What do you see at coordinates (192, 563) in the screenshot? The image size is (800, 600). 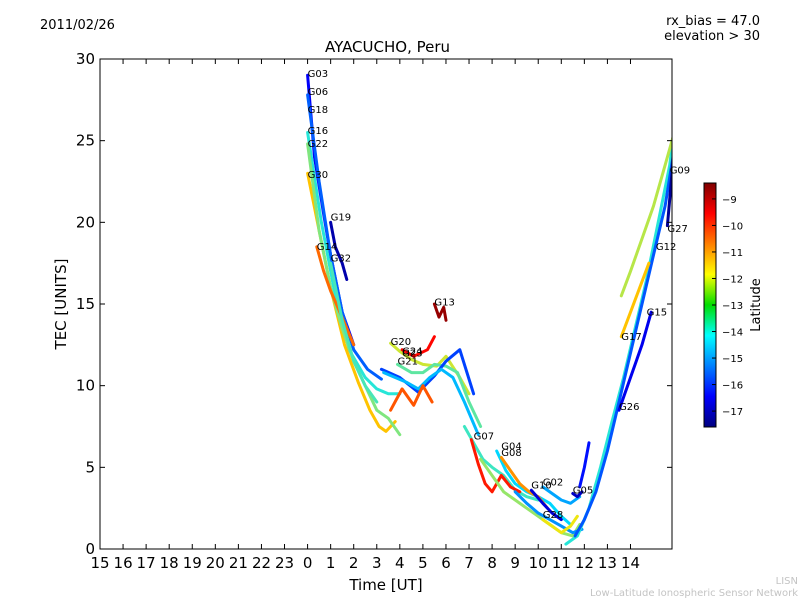 I see `x-tick-label: 19` at bounding box center [192, 563].